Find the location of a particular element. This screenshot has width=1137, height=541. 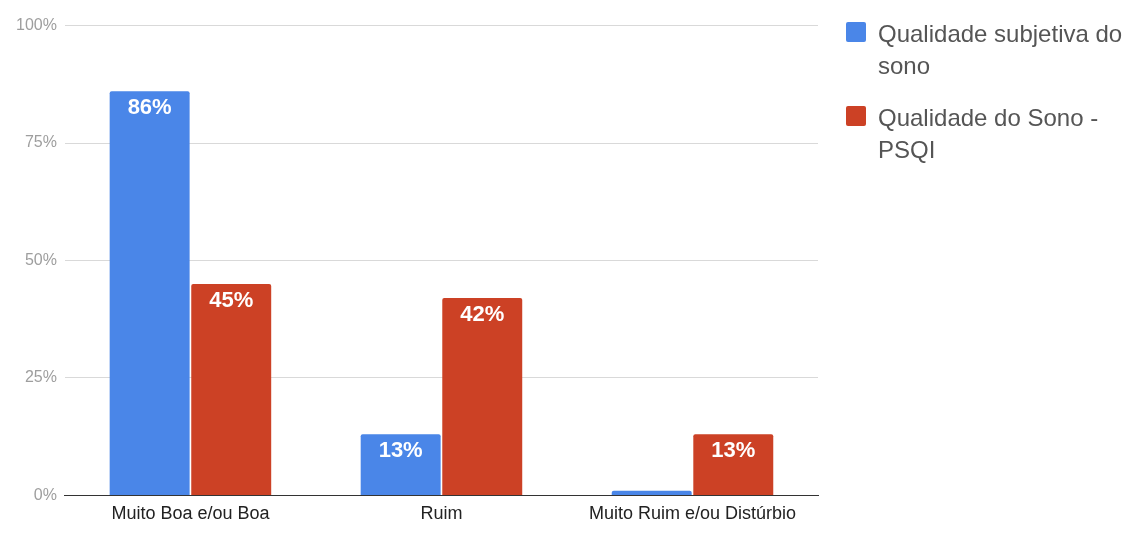

legend-label: Qualidade subjetiva do sono is located at coordinates (1001, 50).